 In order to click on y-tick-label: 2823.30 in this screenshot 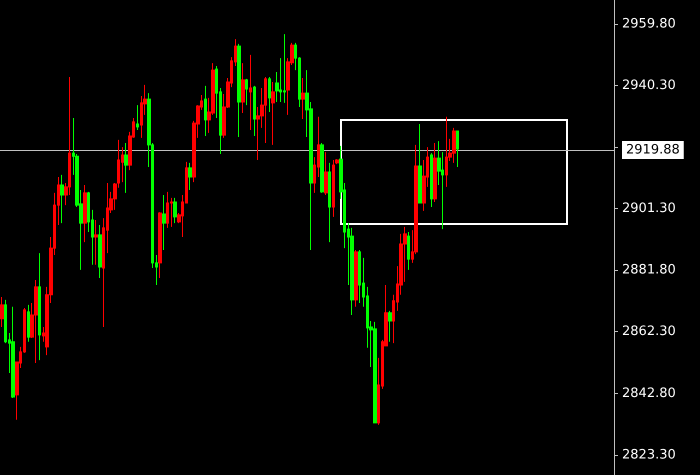, I will do `click(649, 454)`.